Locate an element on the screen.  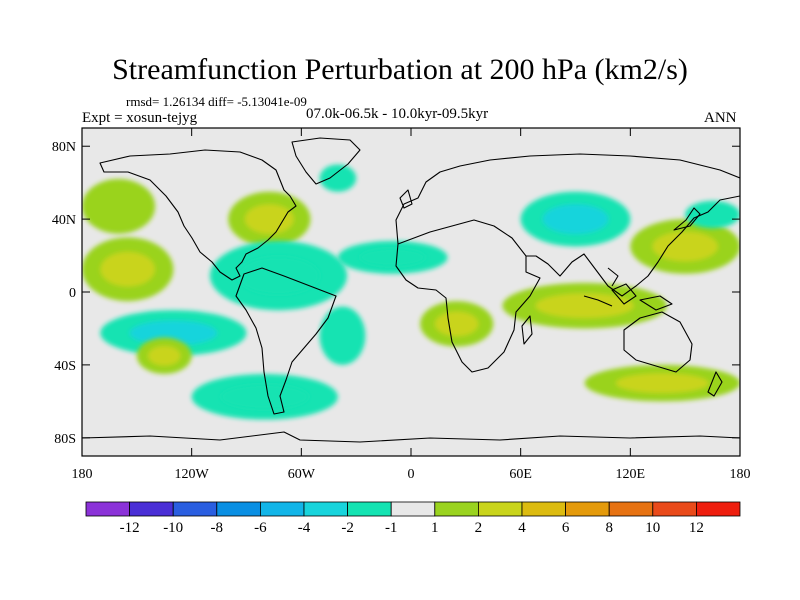
y-tick-label: 80N is located at coordinates (64, 147).